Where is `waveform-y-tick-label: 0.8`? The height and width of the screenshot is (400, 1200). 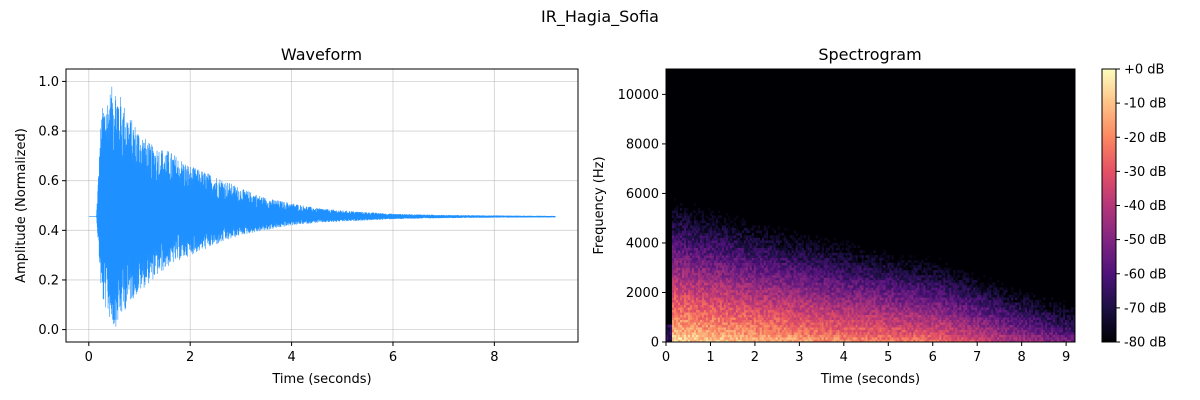
waveform-y-tick-label: 0.8 is located at coordinates (48, 132).